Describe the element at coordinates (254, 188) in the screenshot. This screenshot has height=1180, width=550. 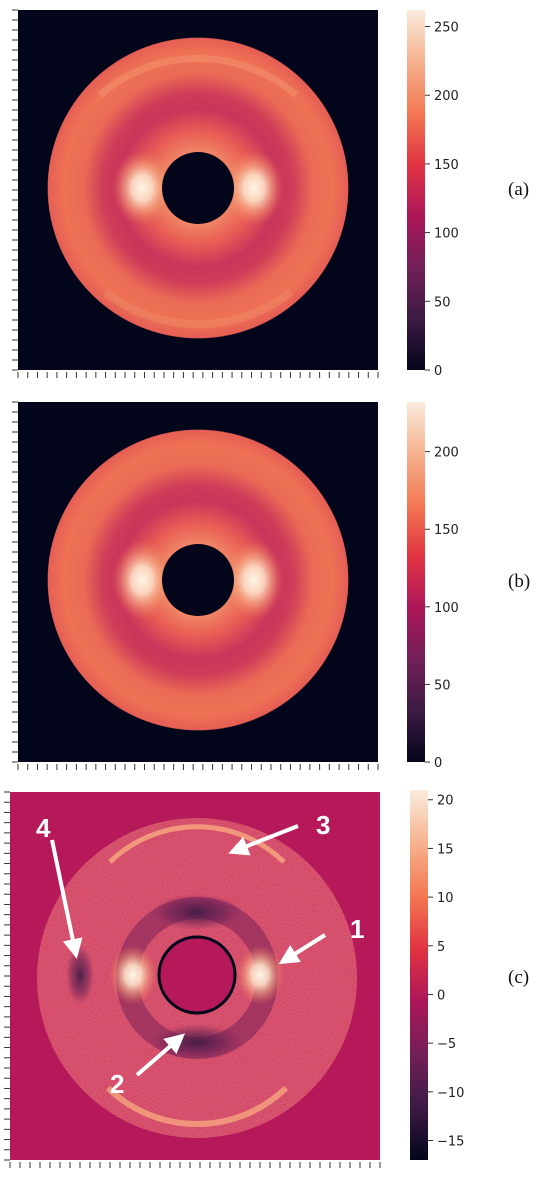
I see `panel-a-lobe-right` at that location.